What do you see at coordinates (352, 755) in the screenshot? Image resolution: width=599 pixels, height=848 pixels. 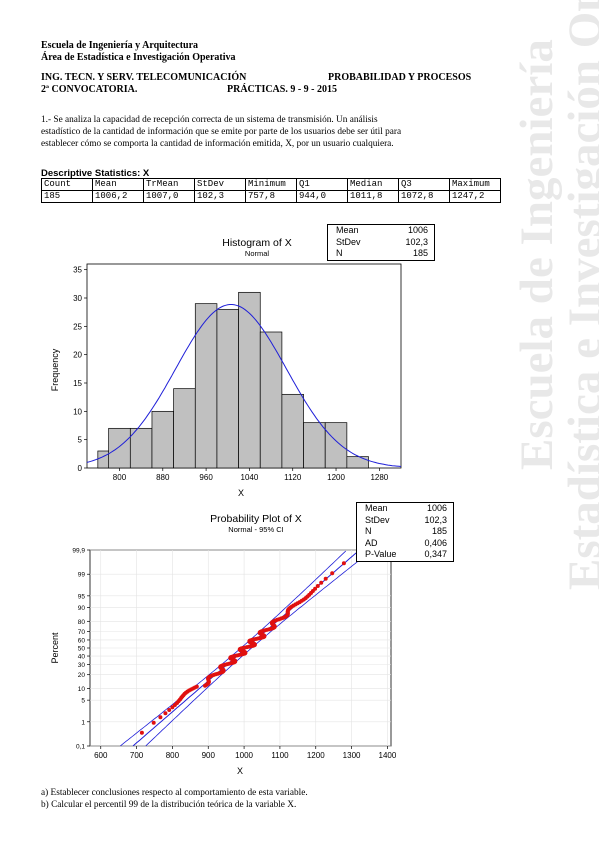 I see `probability-xtick-label: 1300` at bounding box center [352, 755].